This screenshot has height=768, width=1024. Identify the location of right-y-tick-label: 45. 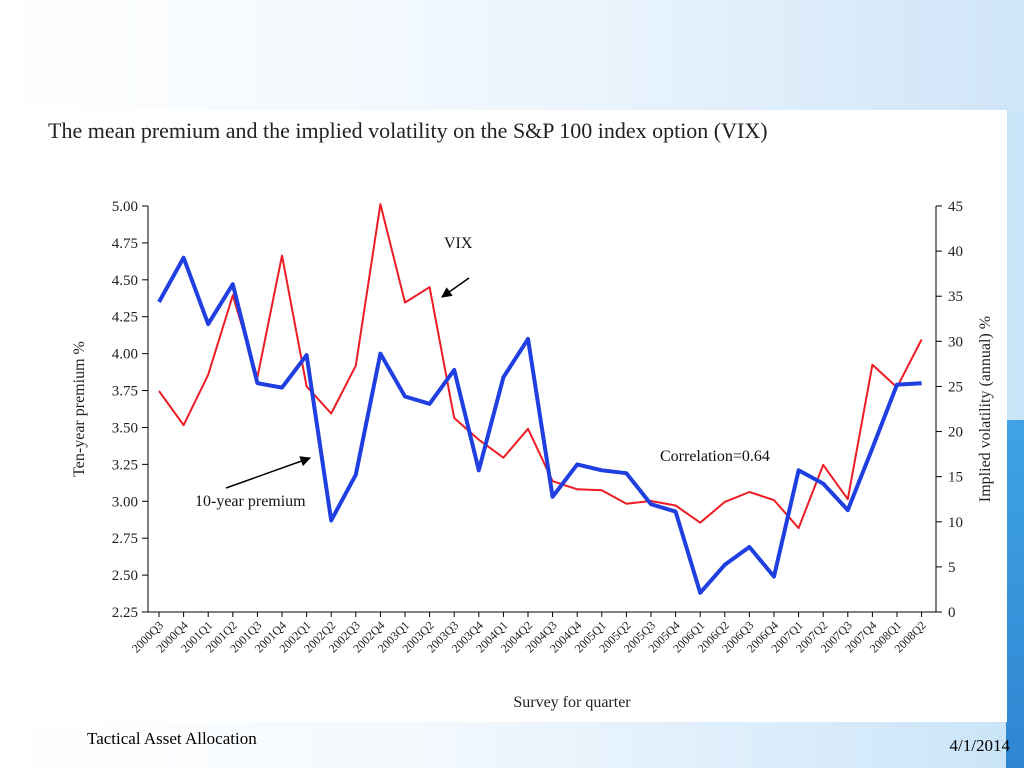
(955, 207).